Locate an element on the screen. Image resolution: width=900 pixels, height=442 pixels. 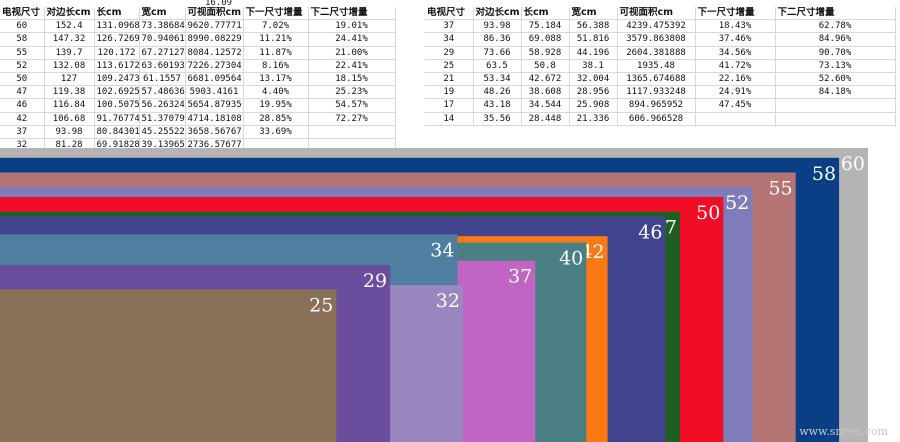
right-table-cell: 2604.381888 is located at coordinates (656, 53).